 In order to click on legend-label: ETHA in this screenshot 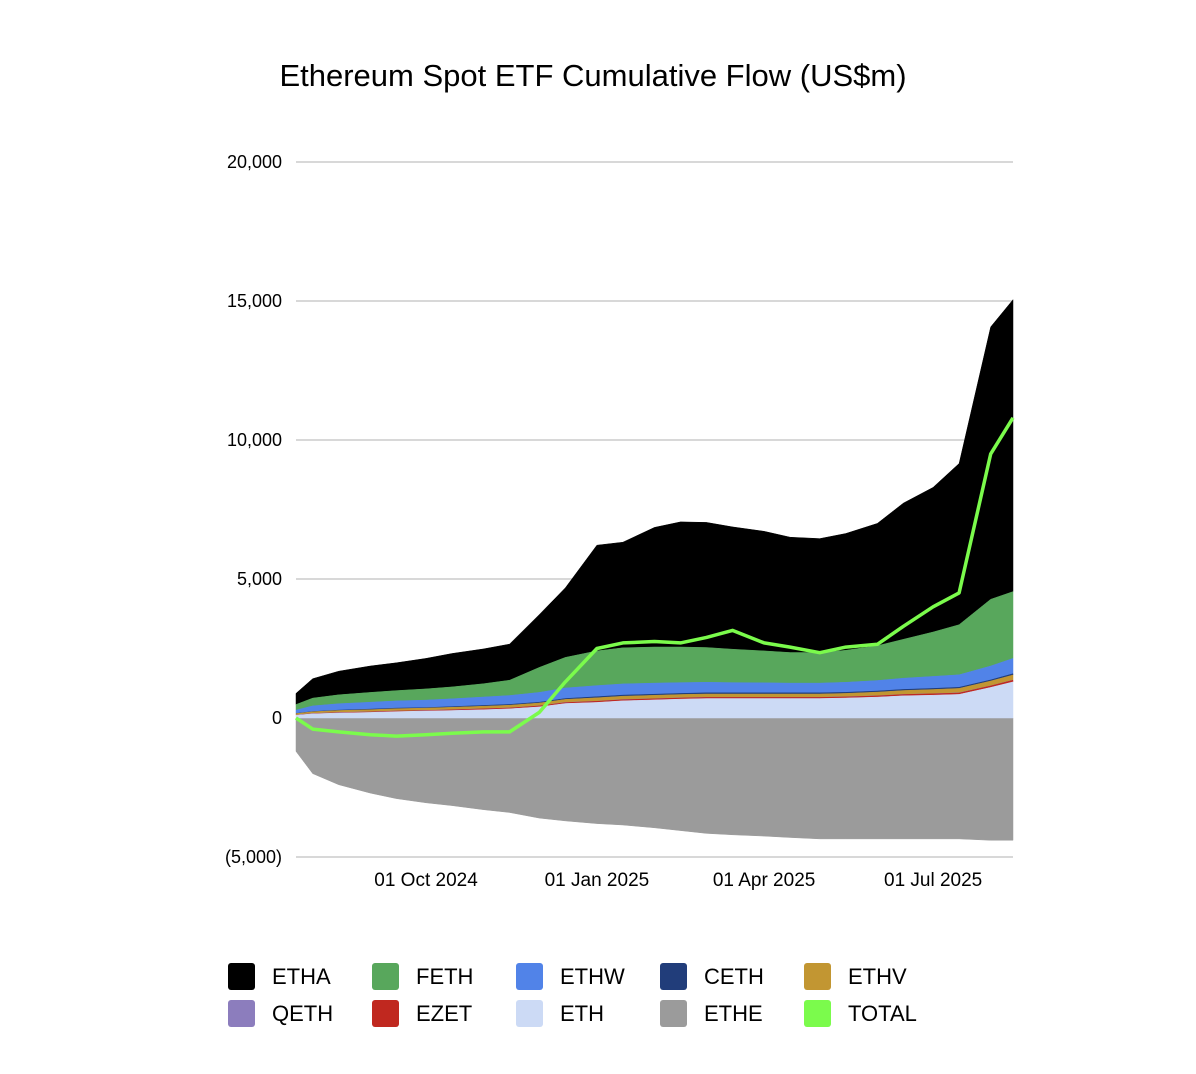, I will do `click(301, 976)`.